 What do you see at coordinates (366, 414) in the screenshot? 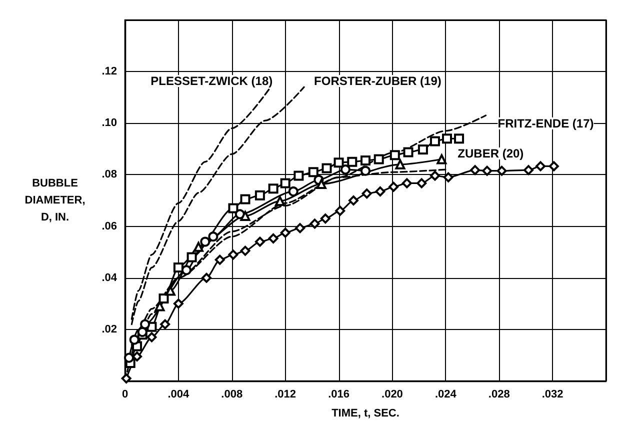
I see `x-axis-title: TIME, t, SEC.` at bounding box center [366, 414].